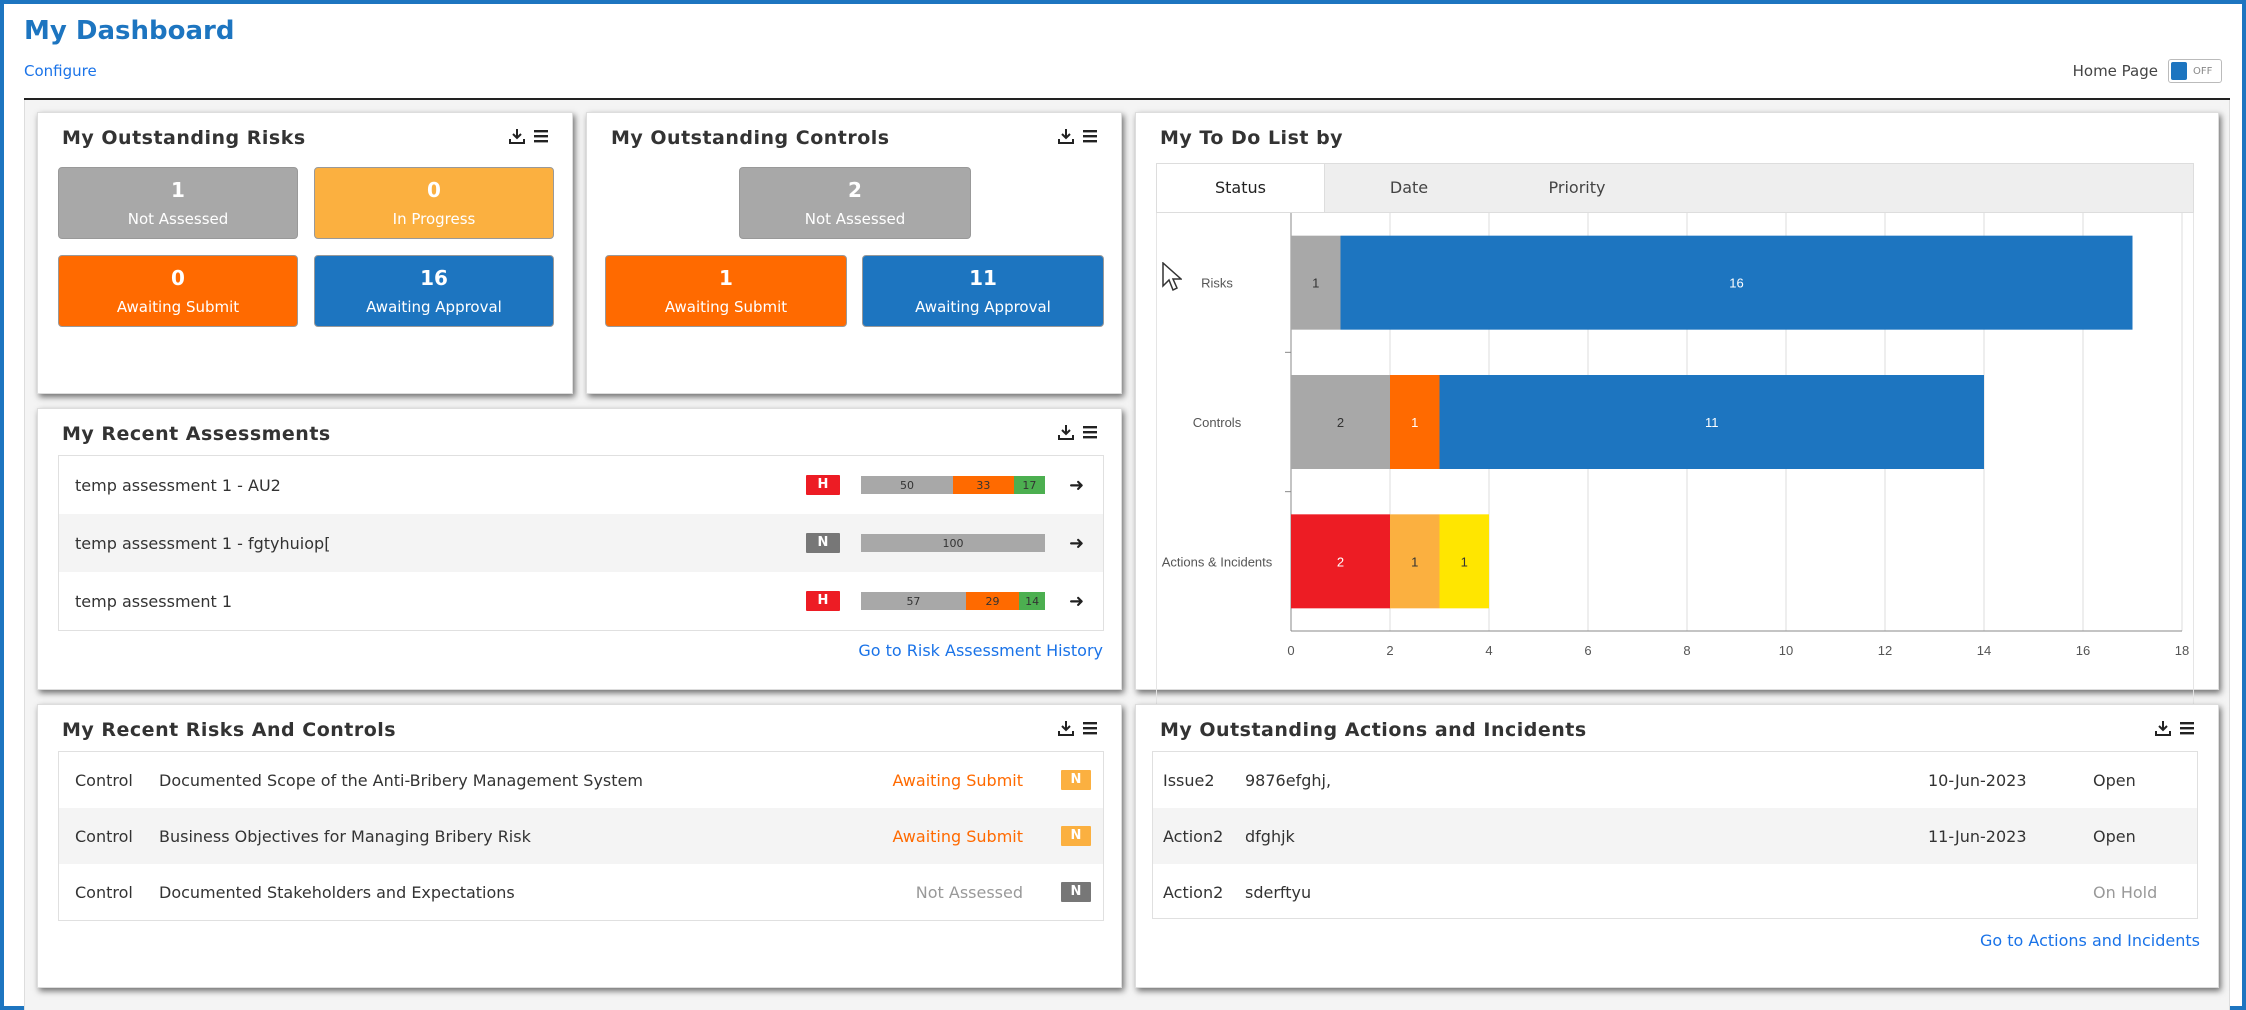 The width and height of the screenshot is (2246, 1010). I want to click on x-tick-label: 12, so click(1885, 650).